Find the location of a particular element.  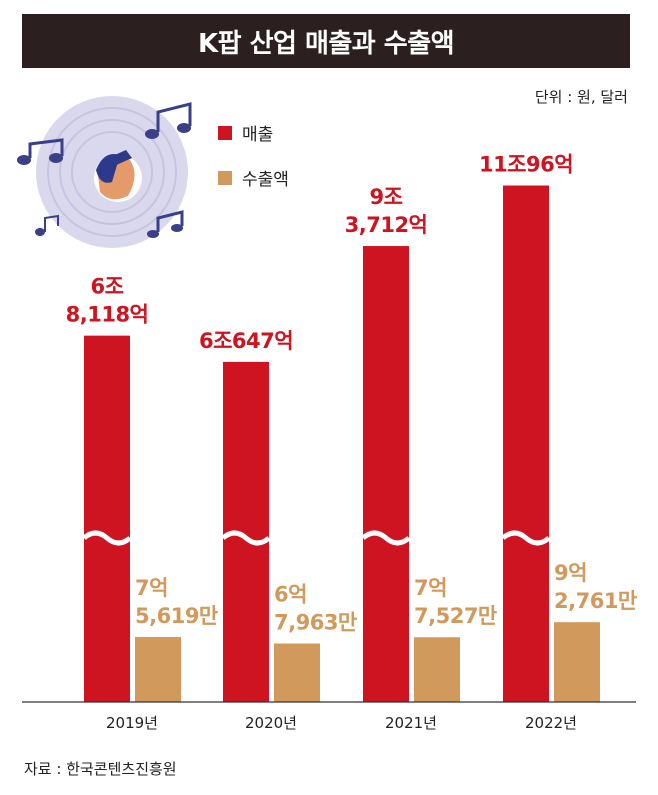

chart-title: K팝 산업 매출과 수출액 is located at coordinates (326, 43).